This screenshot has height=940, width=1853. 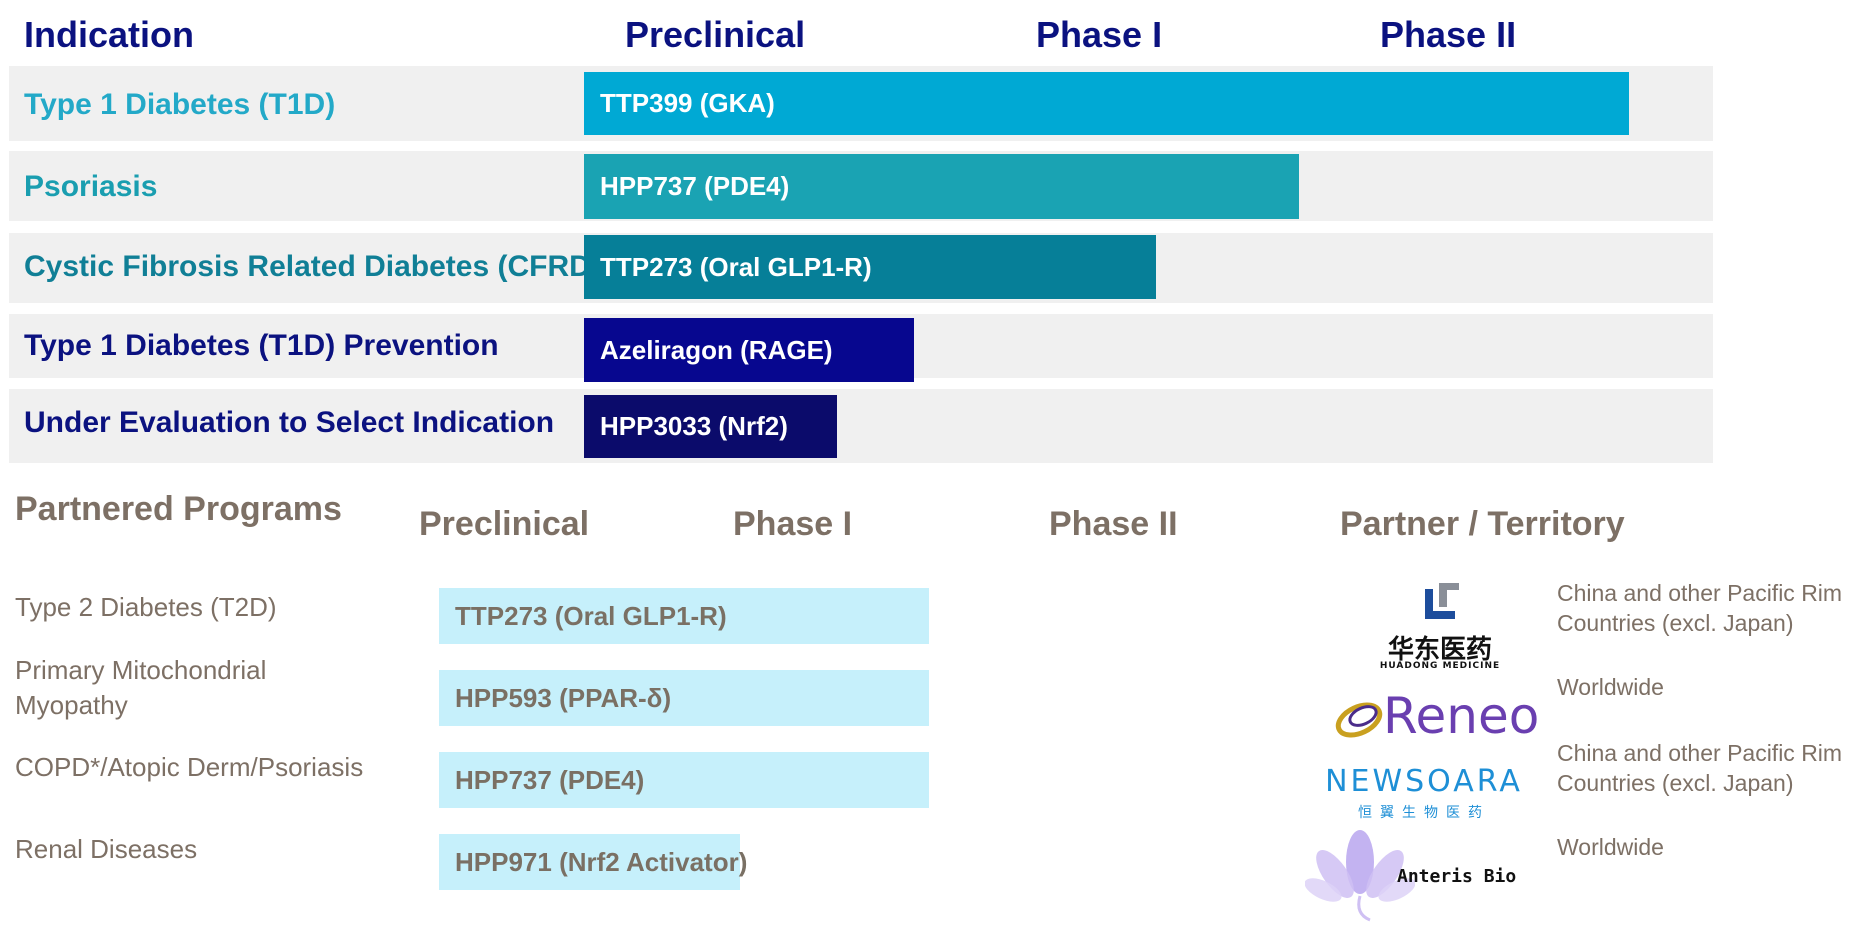 I want to click on pipeline-bar: TTP273 (Oral GLP1-R), so click(x=870, y=267).